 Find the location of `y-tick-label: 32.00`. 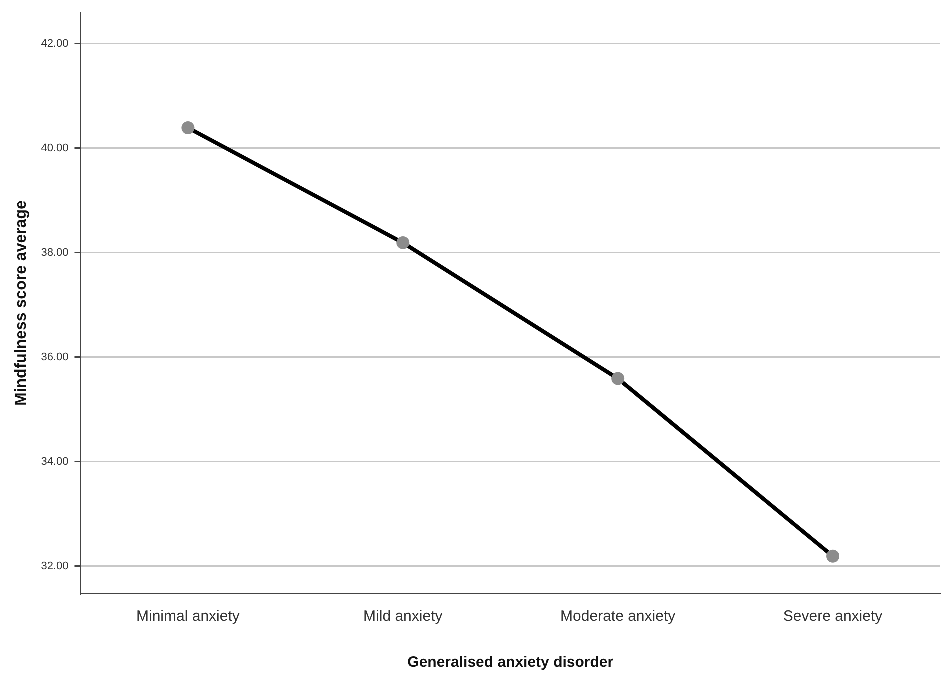

y-tick-label: 32.00 is located at coordinates (55, 566).